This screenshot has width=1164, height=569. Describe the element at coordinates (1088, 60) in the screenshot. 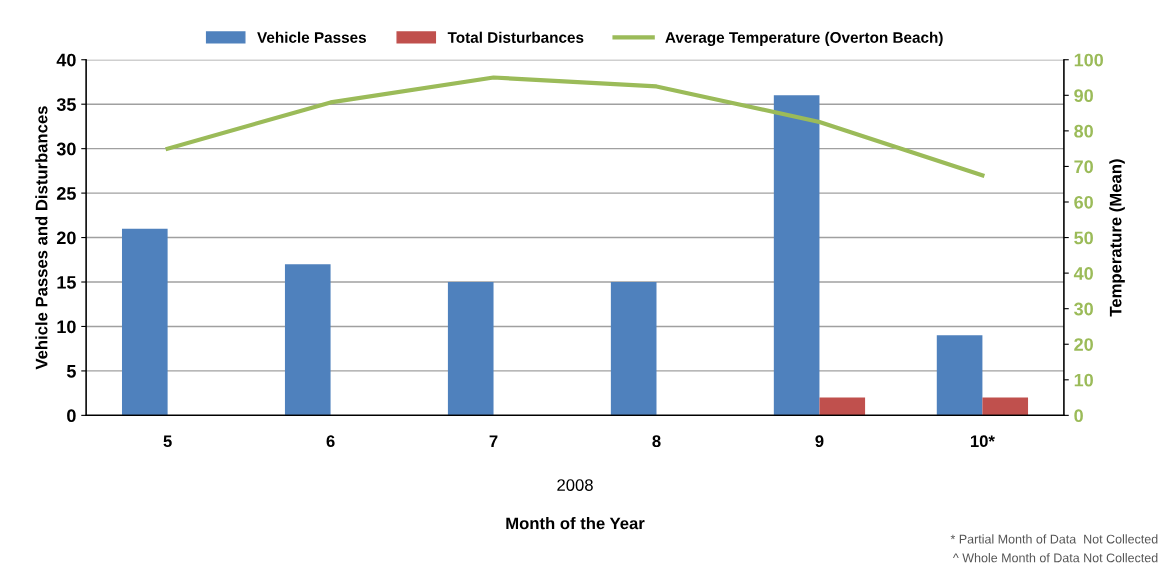

I see `y2-tick-label: 100` at that location.